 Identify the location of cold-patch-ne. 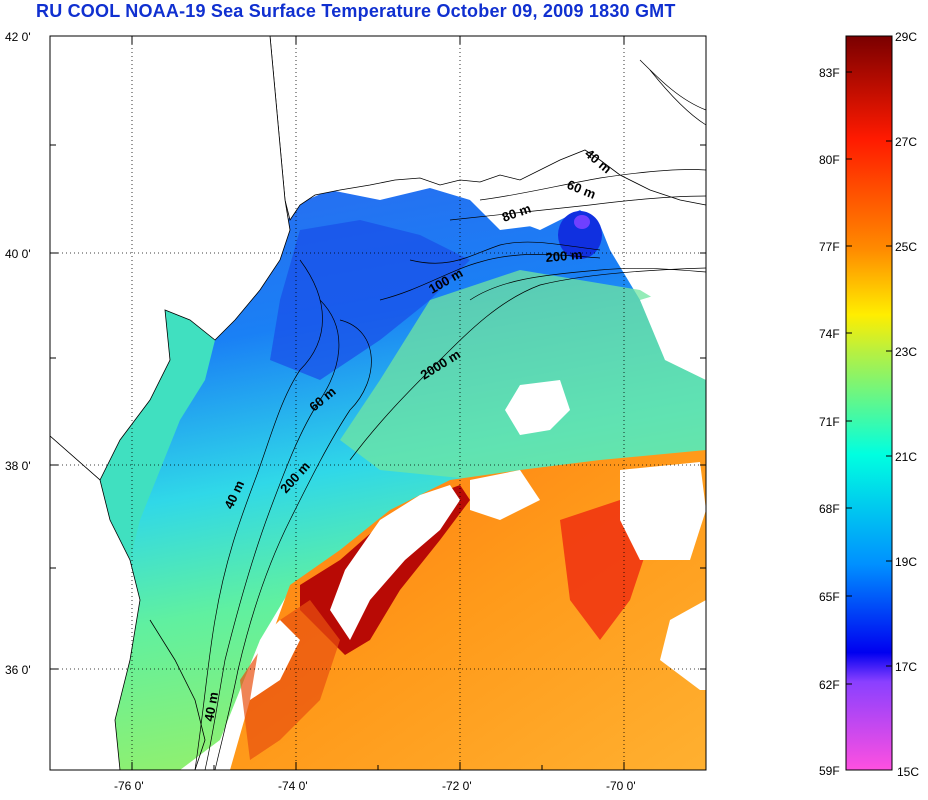
(580, 235).